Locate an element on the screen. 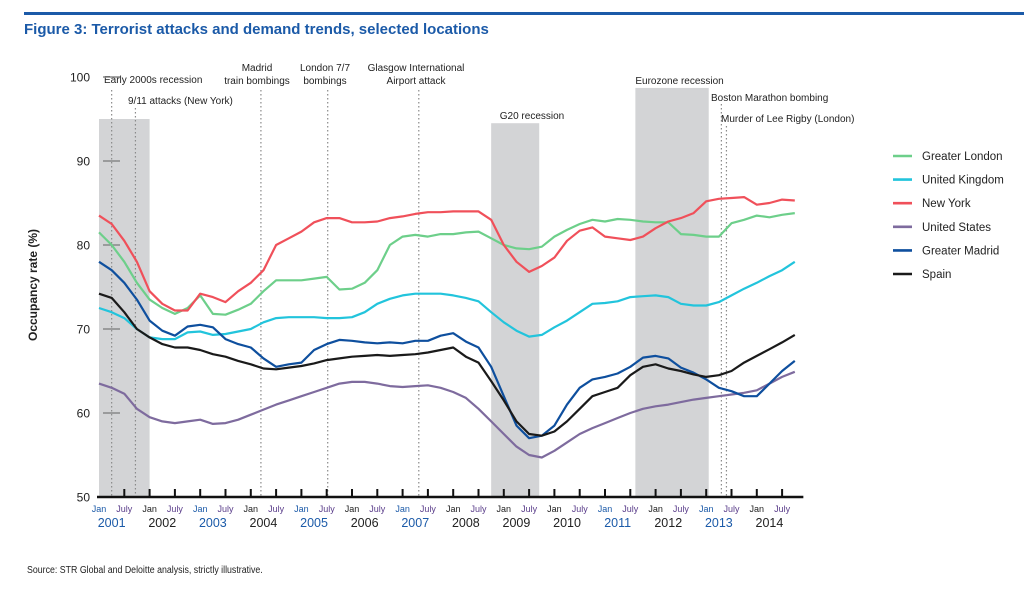 The height and width of the screenshot is (592, 1024). x-year-label: 2007 is located at coordinates (415, 523).